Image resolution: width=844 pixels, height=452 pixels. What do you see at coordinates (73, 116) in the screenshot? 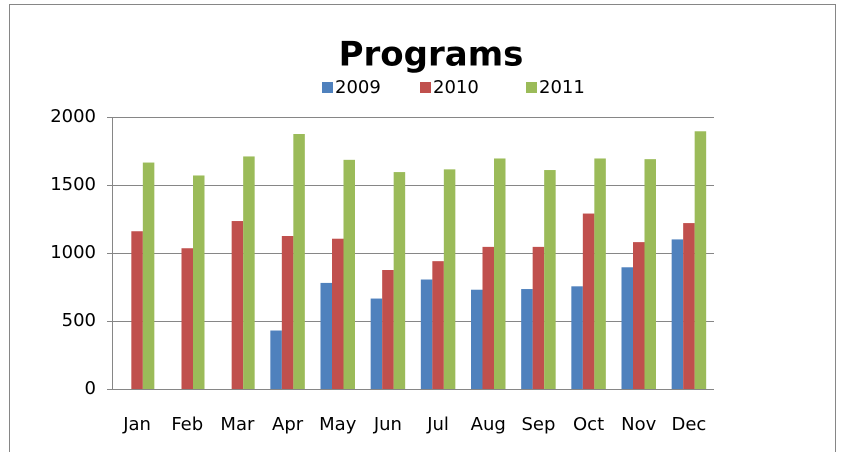
I see `y-tick-label: 2000` at bounding box center [73, 116].